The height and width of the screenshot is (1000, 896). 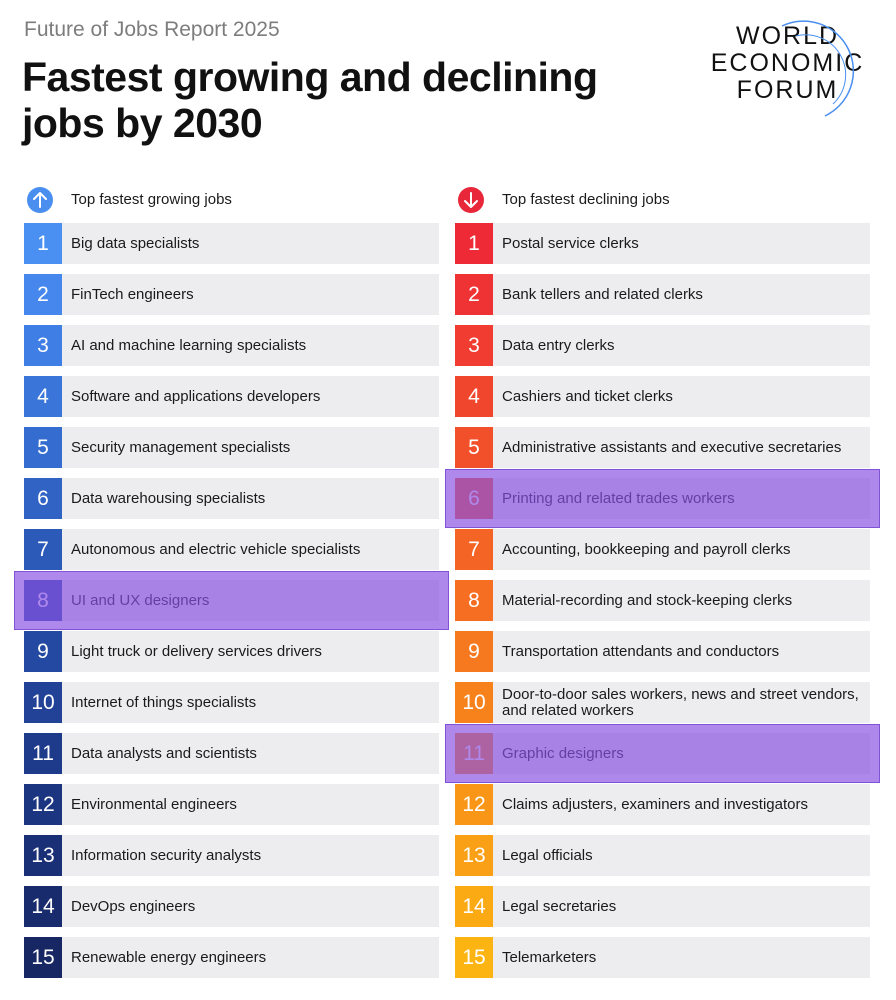 What do you see at coordinates (43, 498) in the screenshot?
I see `rank-badge: 6` at bounding box center [43, 498].